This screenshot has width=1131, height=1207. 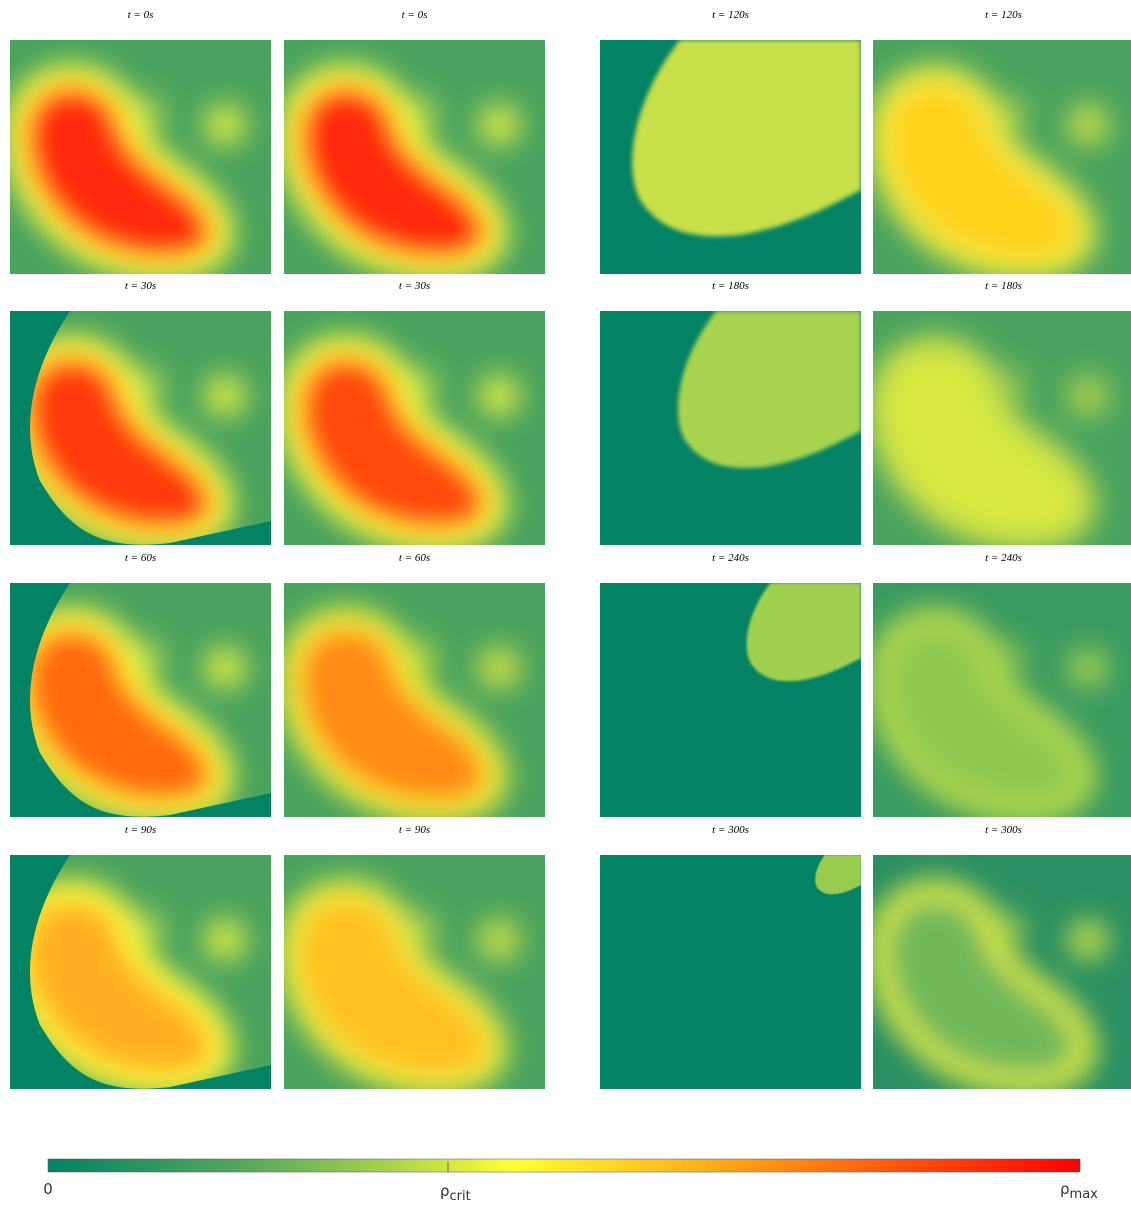 I want to click on subscript: crit, so click(x=460, y=1196).